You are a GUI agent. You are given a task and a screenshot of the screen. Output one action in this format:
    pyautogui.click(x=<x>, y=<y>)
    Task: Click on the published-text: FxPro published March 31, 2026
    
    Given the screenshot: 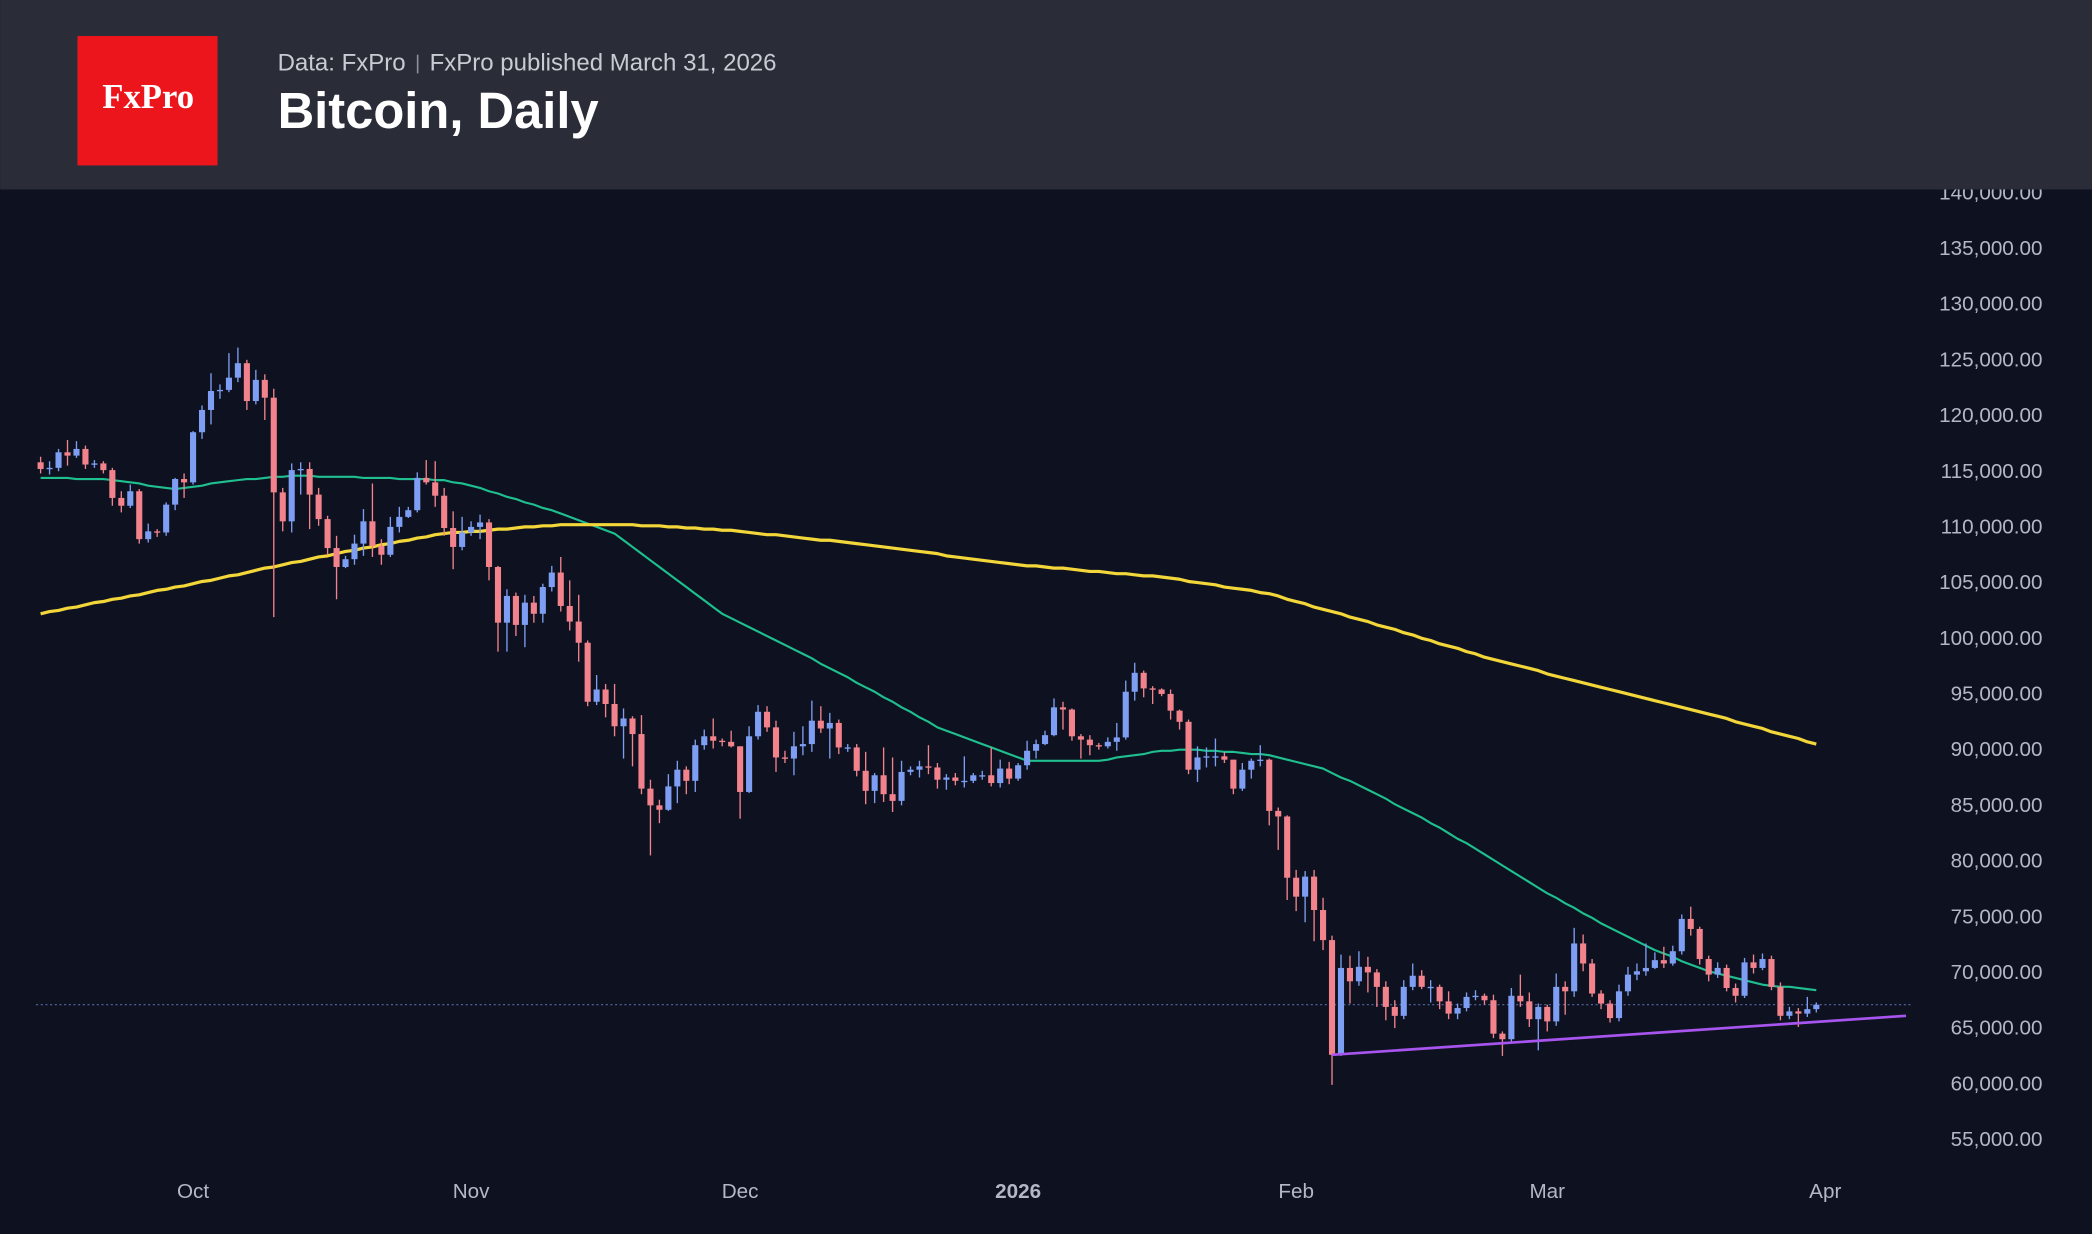 What is the action you would take?
    pyautogui.click(x=603, y=62)
    